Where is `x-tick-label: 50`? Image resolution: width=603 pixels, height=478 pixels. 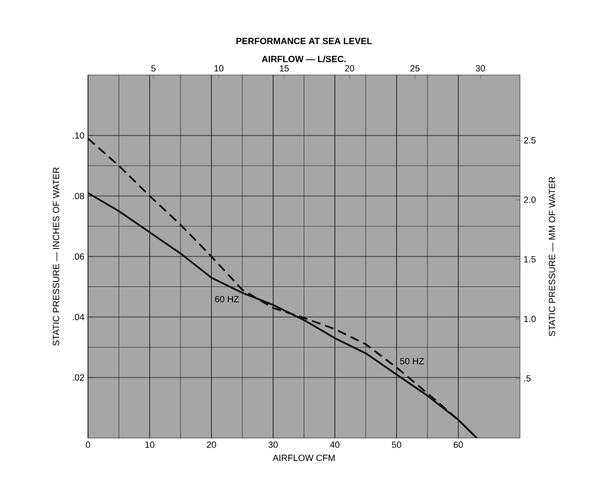
x-tick-label: 50 is located at coordinates (397, 445).